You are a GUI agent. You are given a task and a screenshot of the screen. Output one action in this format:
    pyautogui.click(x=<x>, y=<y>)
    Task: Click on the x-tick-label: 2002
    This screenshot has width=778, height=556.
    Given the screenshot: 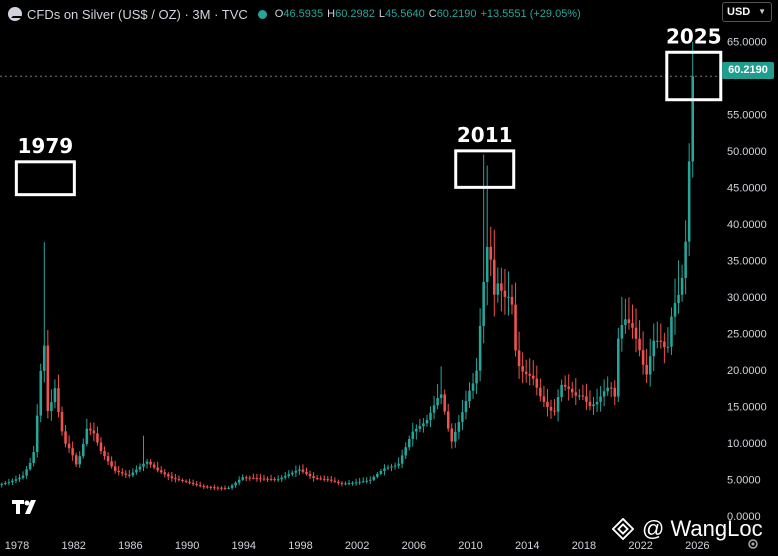 What is the action you would take?
    pyautogui.click(x=357, y=546)
    